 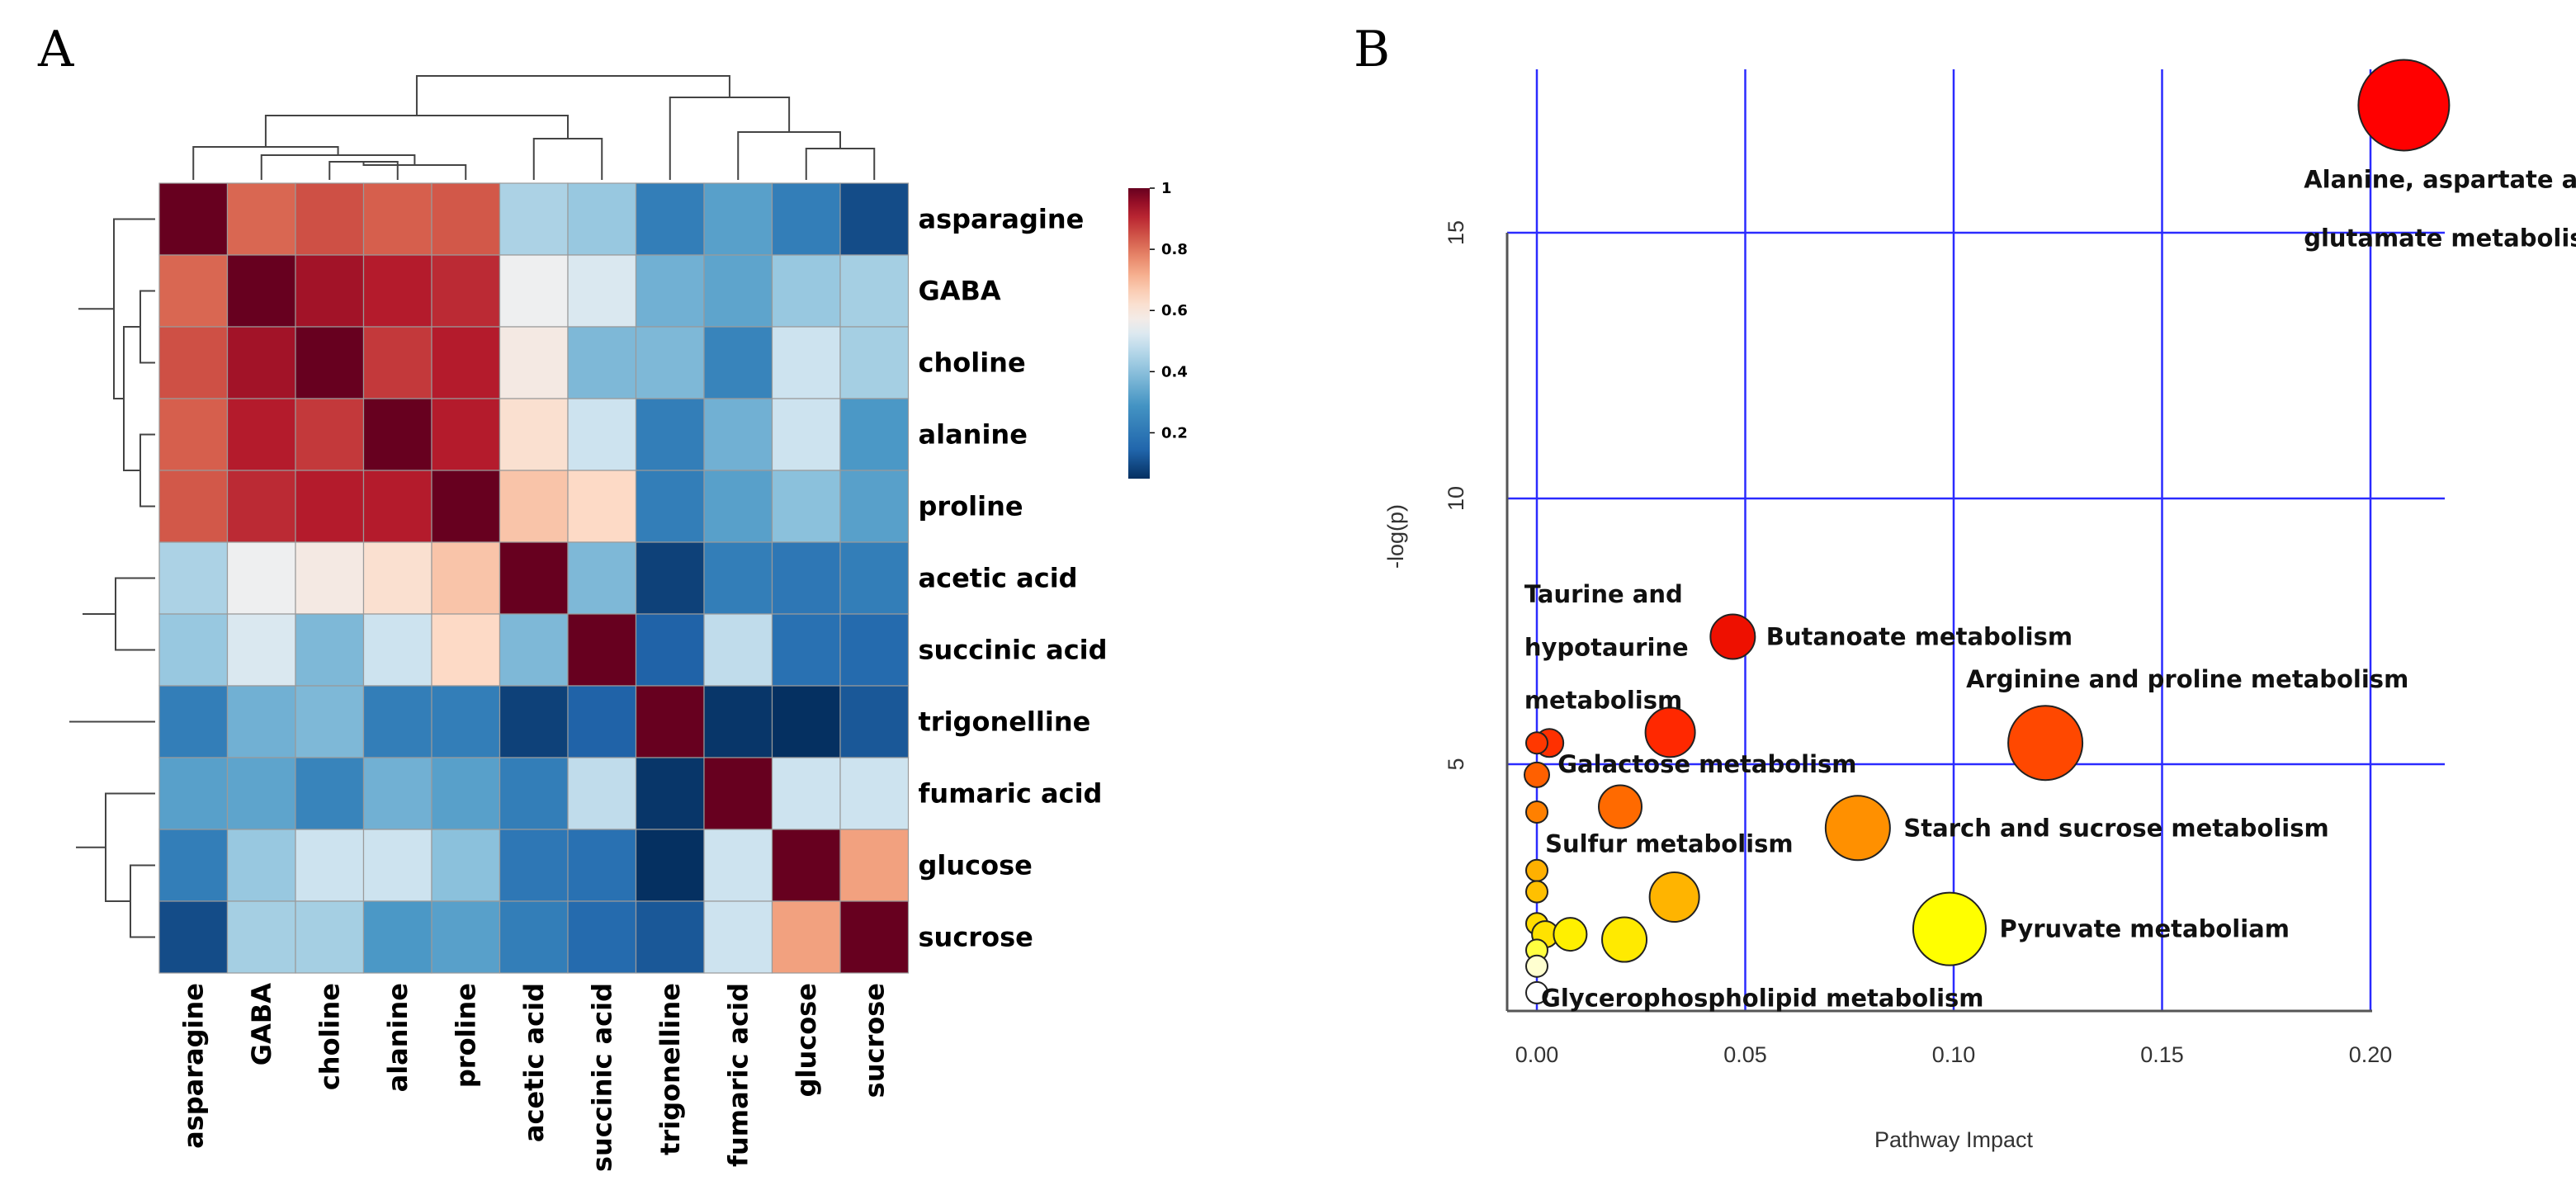 I want to click on heatmap-column-label: glucose, so click(x=806, y=1040).